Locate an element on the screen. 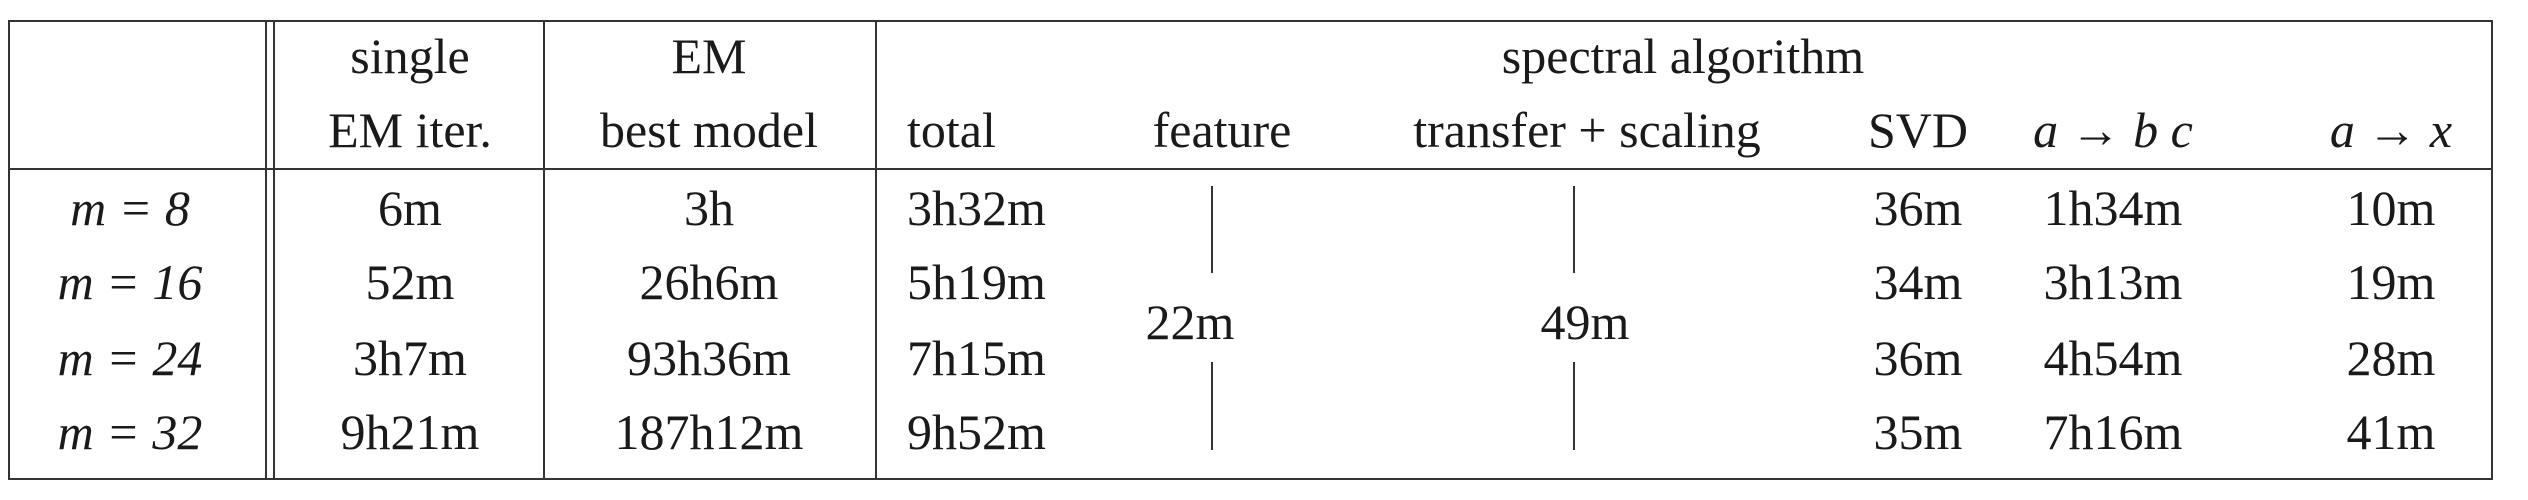 The height and width of the screenshot is (500, 2528). header-rule is located at coordinates (1250, 169).